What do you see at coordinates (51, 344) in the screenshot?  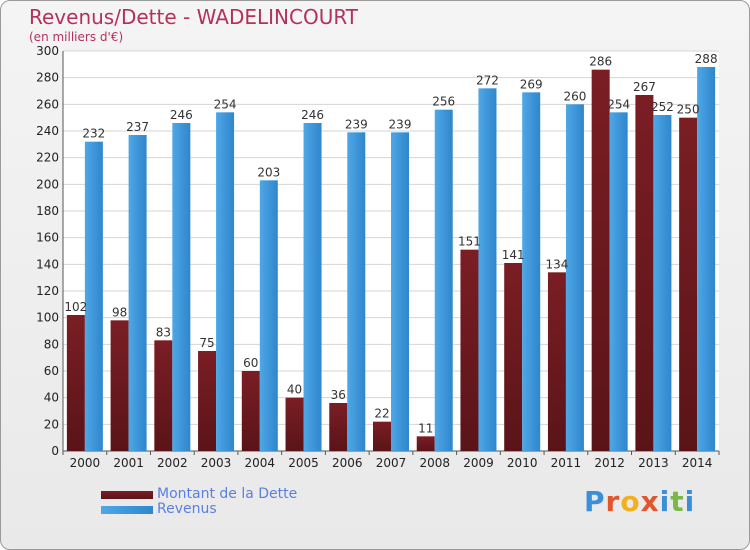 I see `y-tick-label: 80` at bounding box center [51, 344].